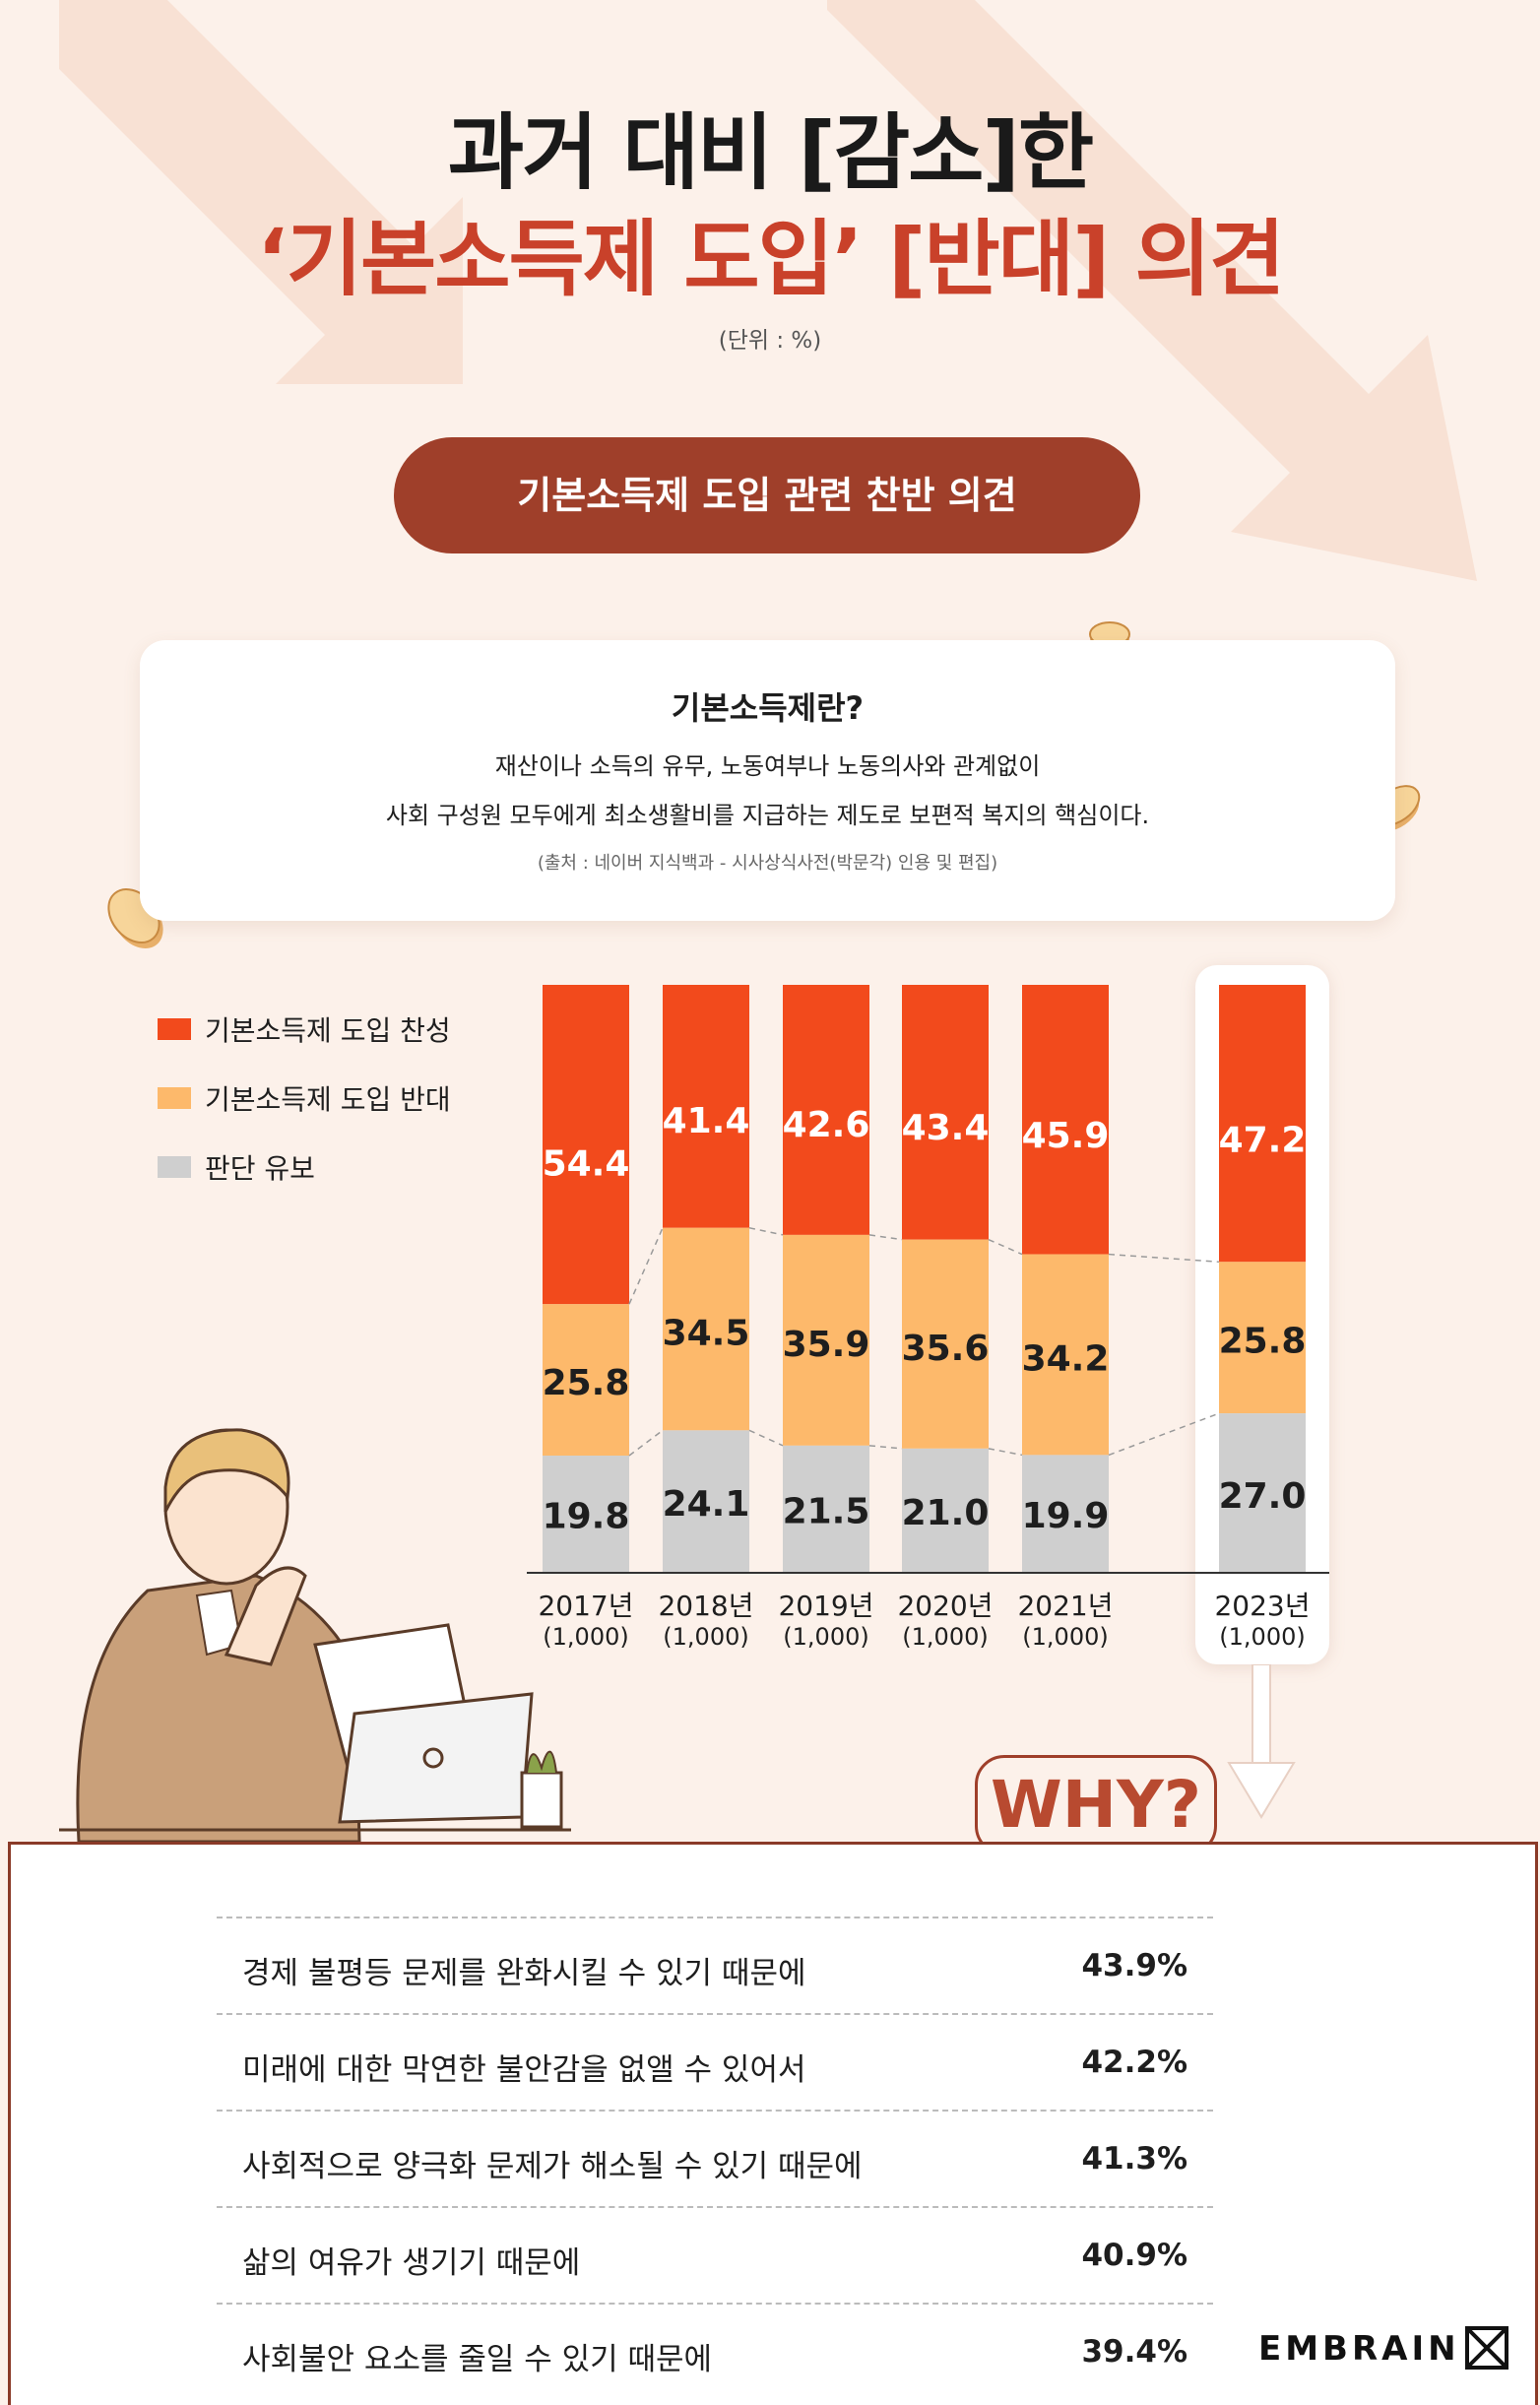 This screenshot has width=1540, height=2405. I want to click on bar-value-label: 35.9, so click(826, 1345).